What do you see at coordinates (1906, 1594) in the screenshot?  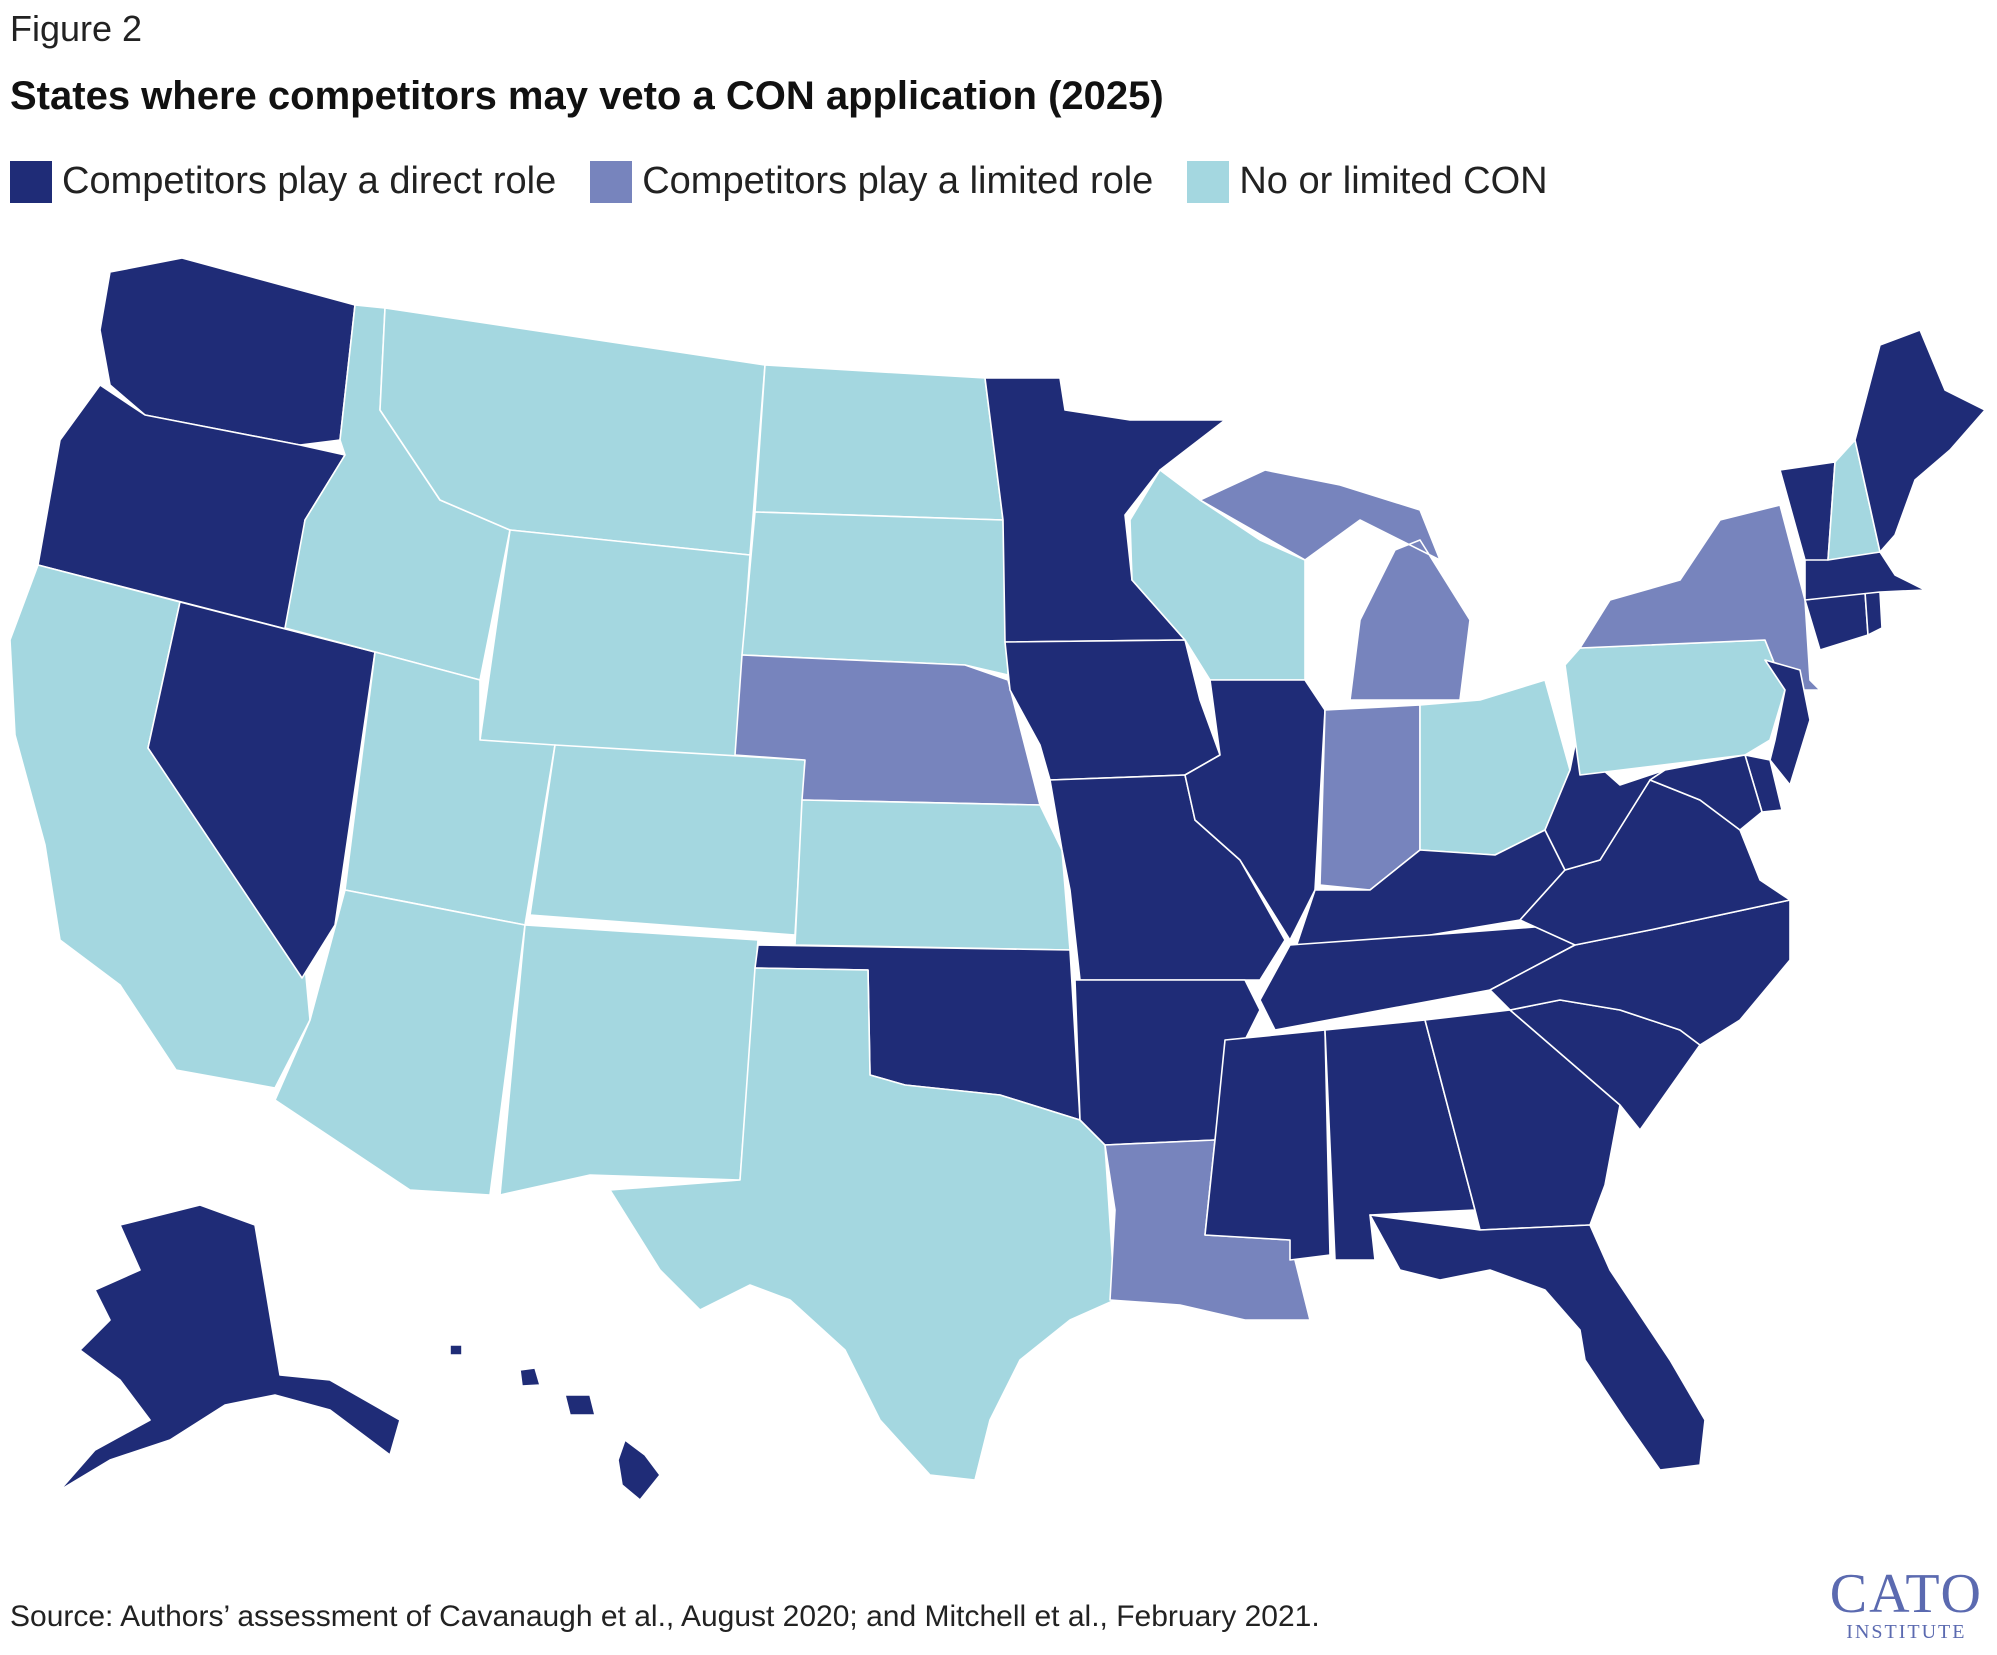 I see `logo-main-text: CATO` at bounding box center [1906, 1594].